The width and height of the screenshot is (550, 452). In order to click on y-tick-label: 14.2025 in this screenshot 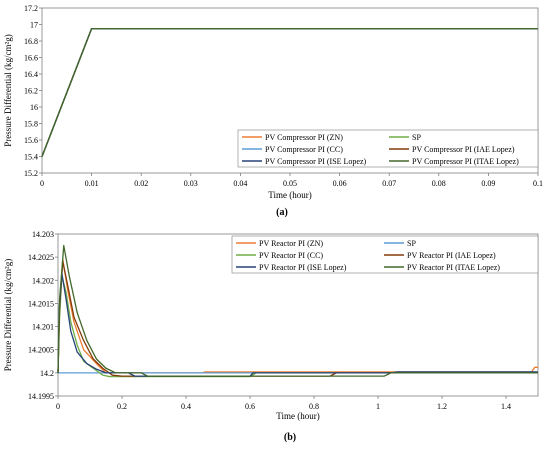, I will do `click(41, 257)`.